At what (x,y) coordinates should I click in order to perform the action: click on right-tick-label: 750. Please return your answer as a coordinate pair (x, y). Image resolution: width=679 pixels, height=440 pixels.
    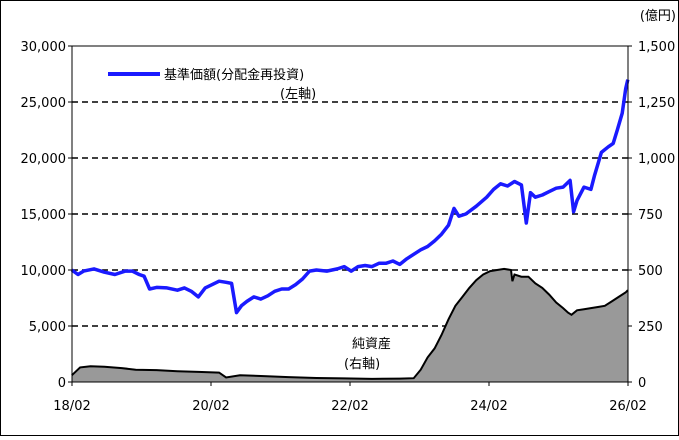
    Looking at the image, I should click on (650, 215).